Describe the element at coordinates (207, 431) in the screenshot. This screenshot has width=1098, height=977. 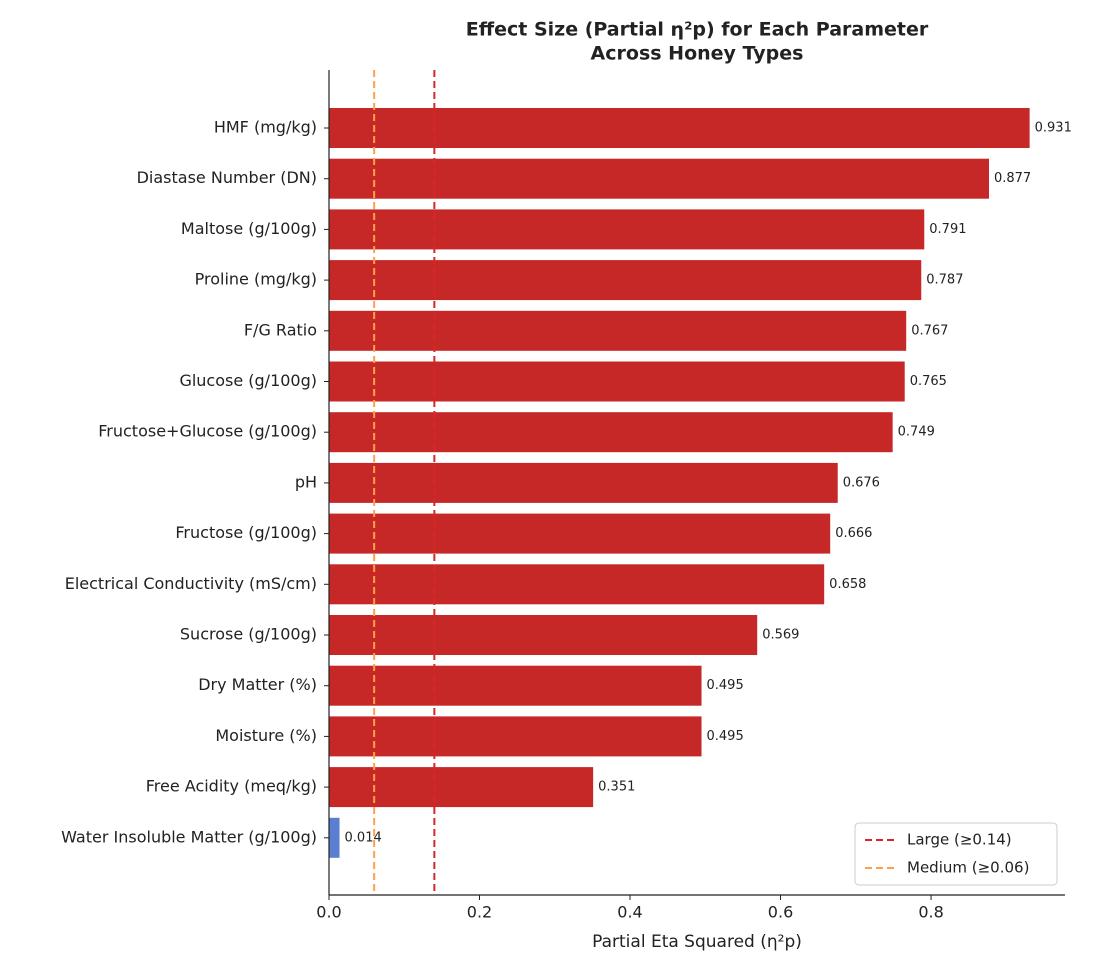
I see `y-tick-label: Fructose+Glucose (g/100g)` at that location.